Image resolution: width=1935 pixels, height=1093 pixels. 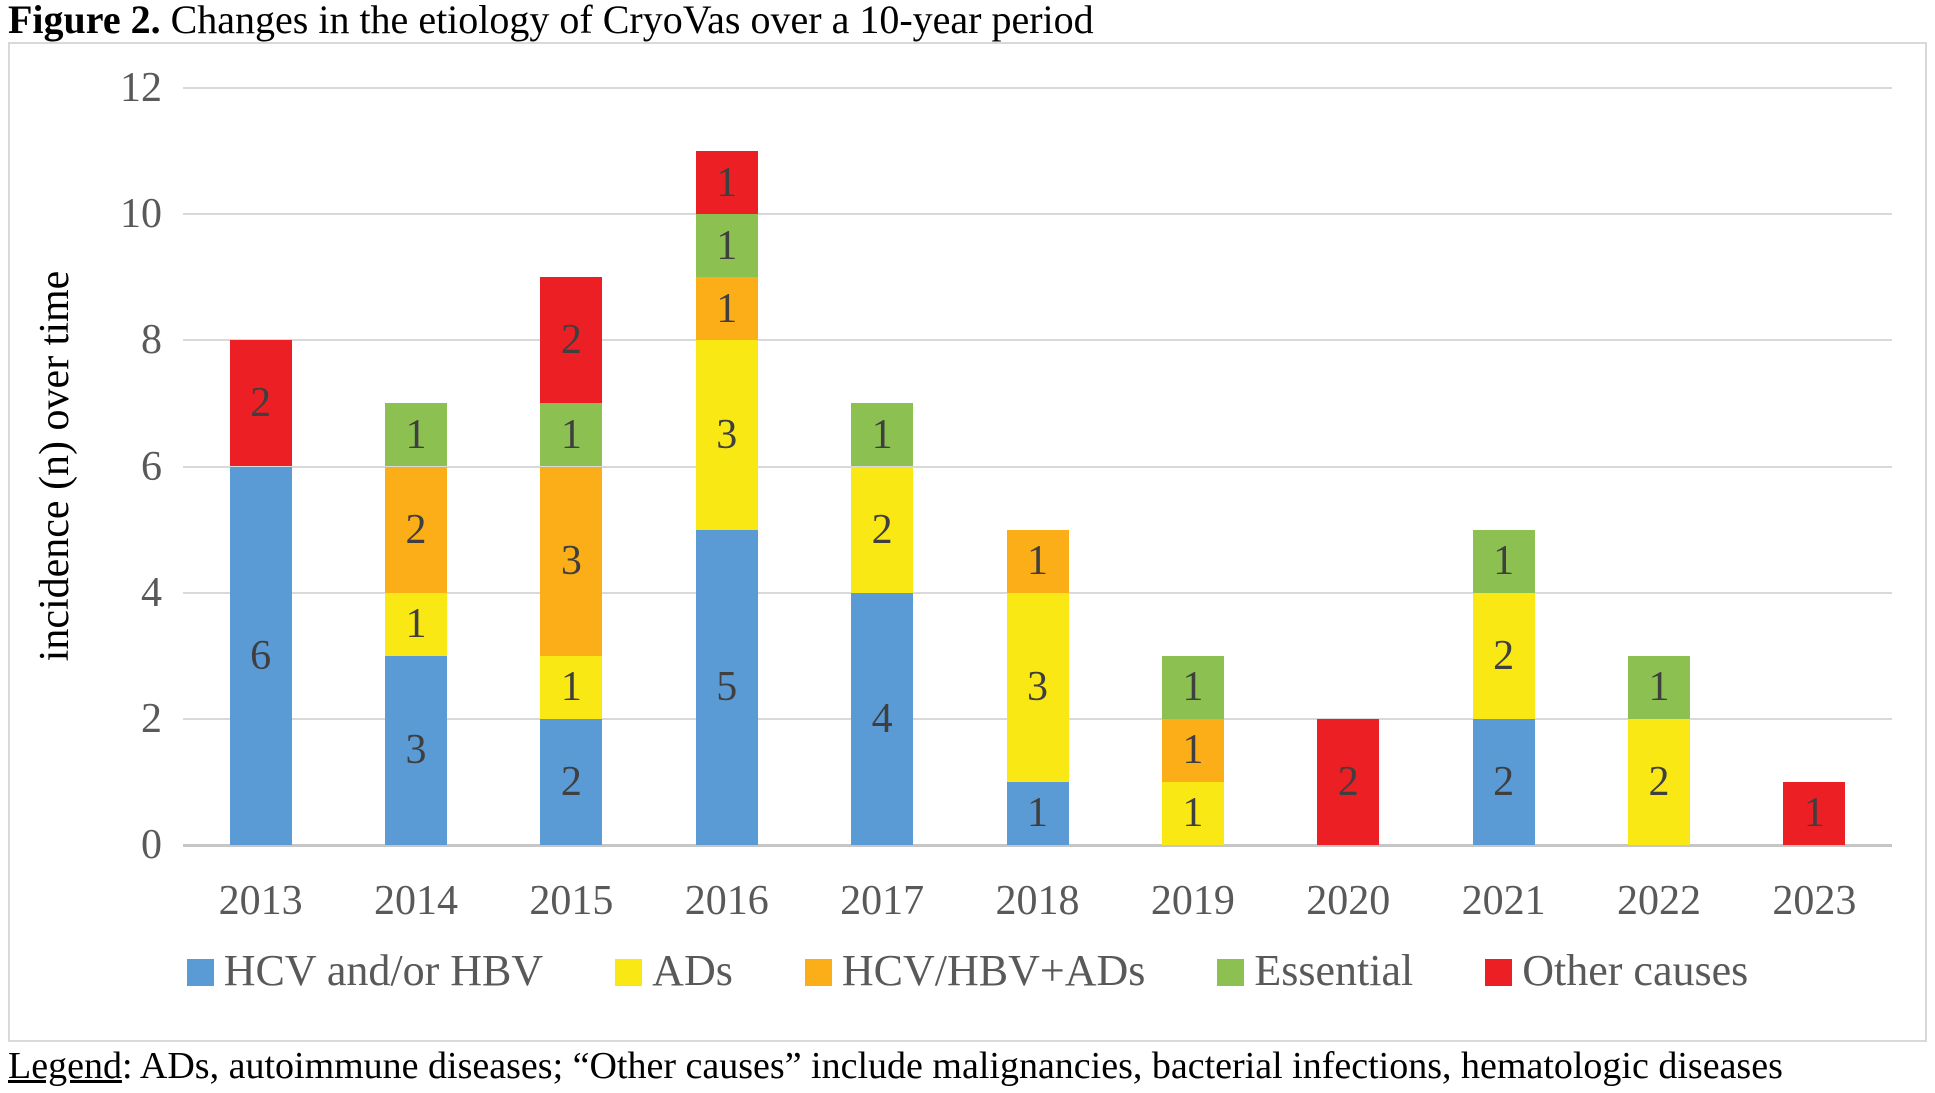 I want to click on y-tick-label: 2, so click(x=151, y=718).